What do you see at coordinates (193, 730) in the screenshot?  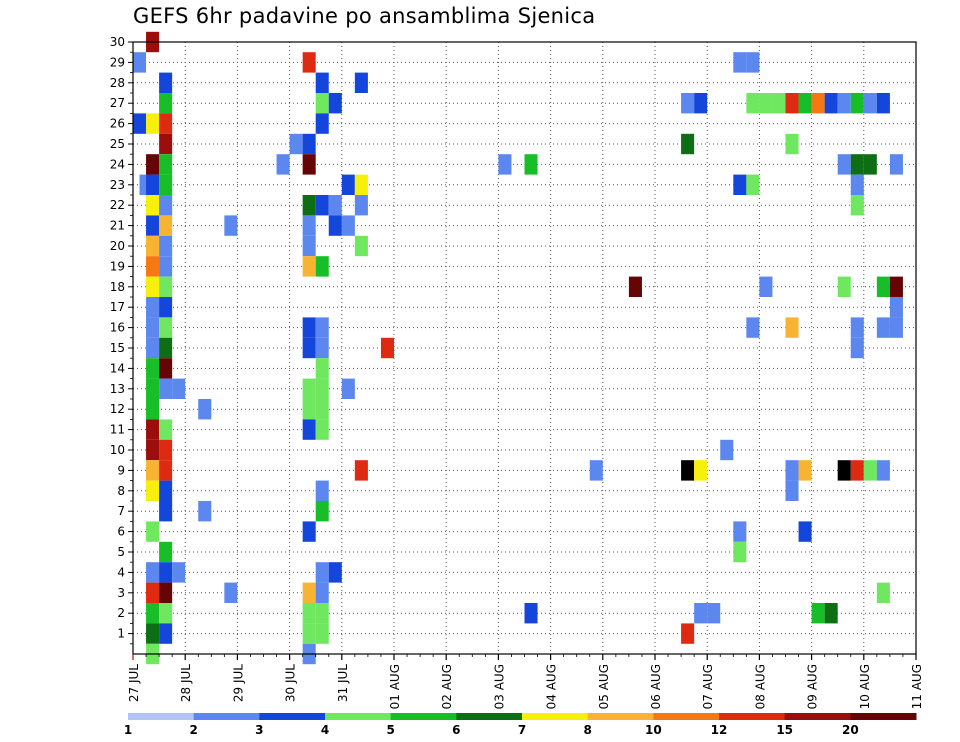 I see `colorbar-label: 2` at bounding box center [193, 730].